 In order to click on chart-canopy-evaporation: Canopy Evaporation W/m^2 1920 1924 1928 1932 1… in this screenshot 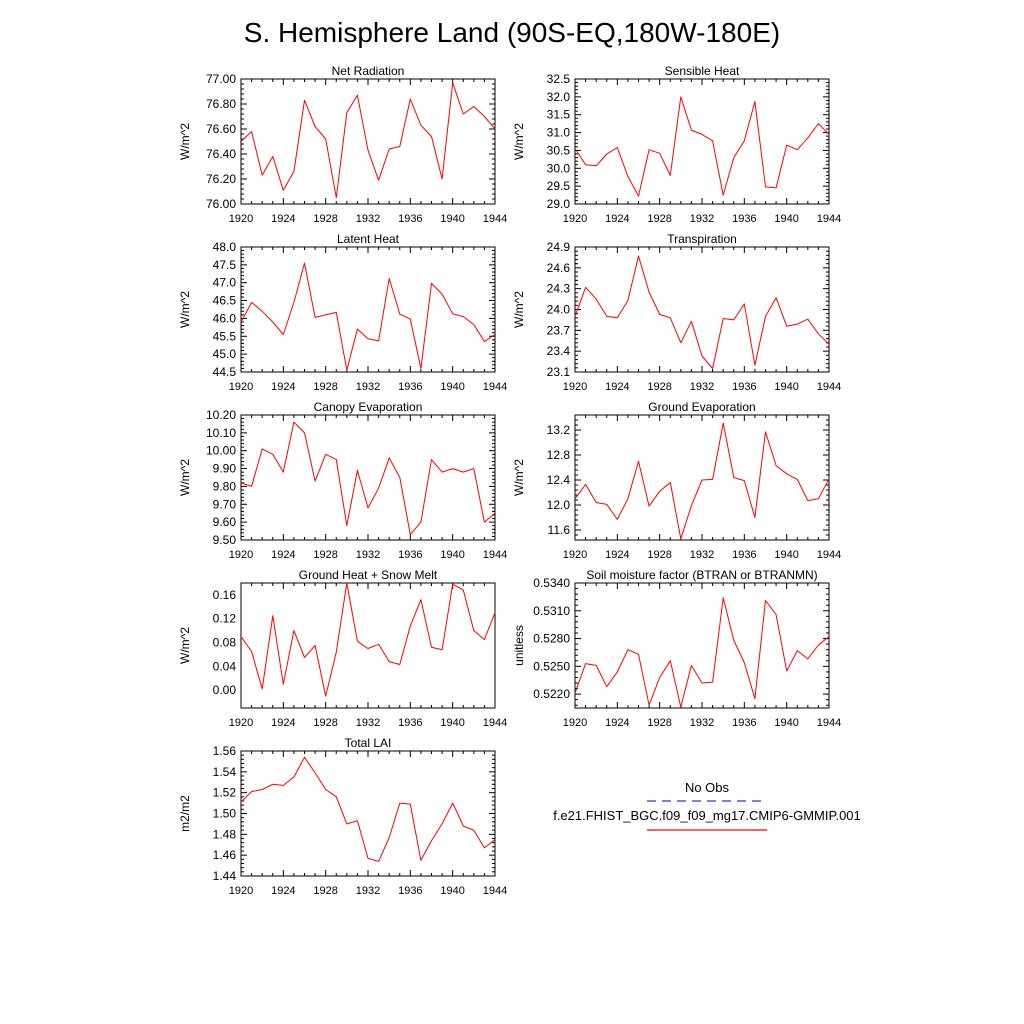, I will do `click(342, 480)`.